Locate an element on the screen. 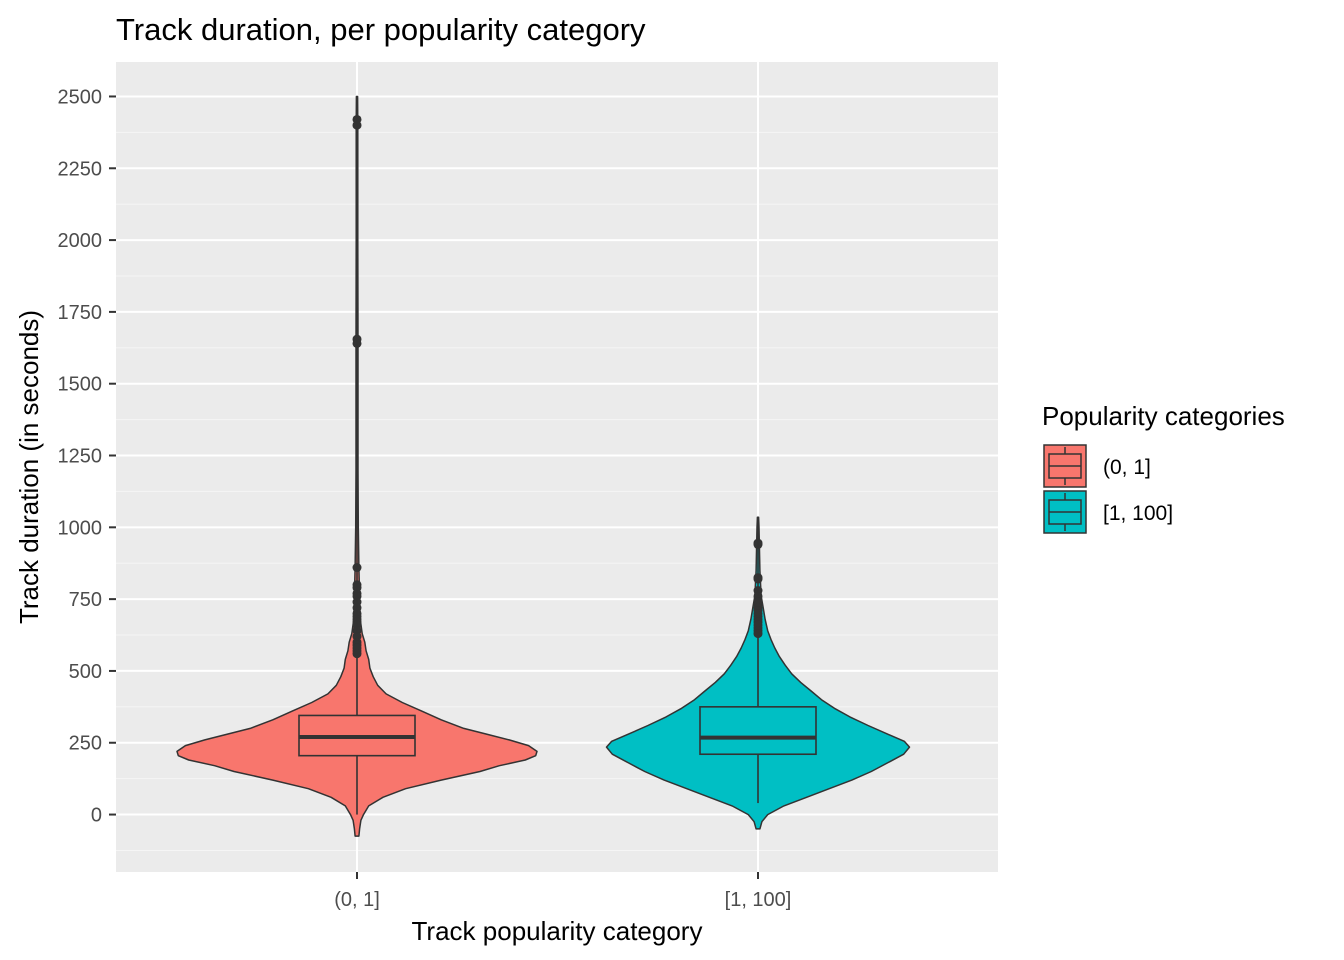 The height and width of the screenshot is (960, 1344). y-tick-label: 2500 is located at coordinates (80, 97).